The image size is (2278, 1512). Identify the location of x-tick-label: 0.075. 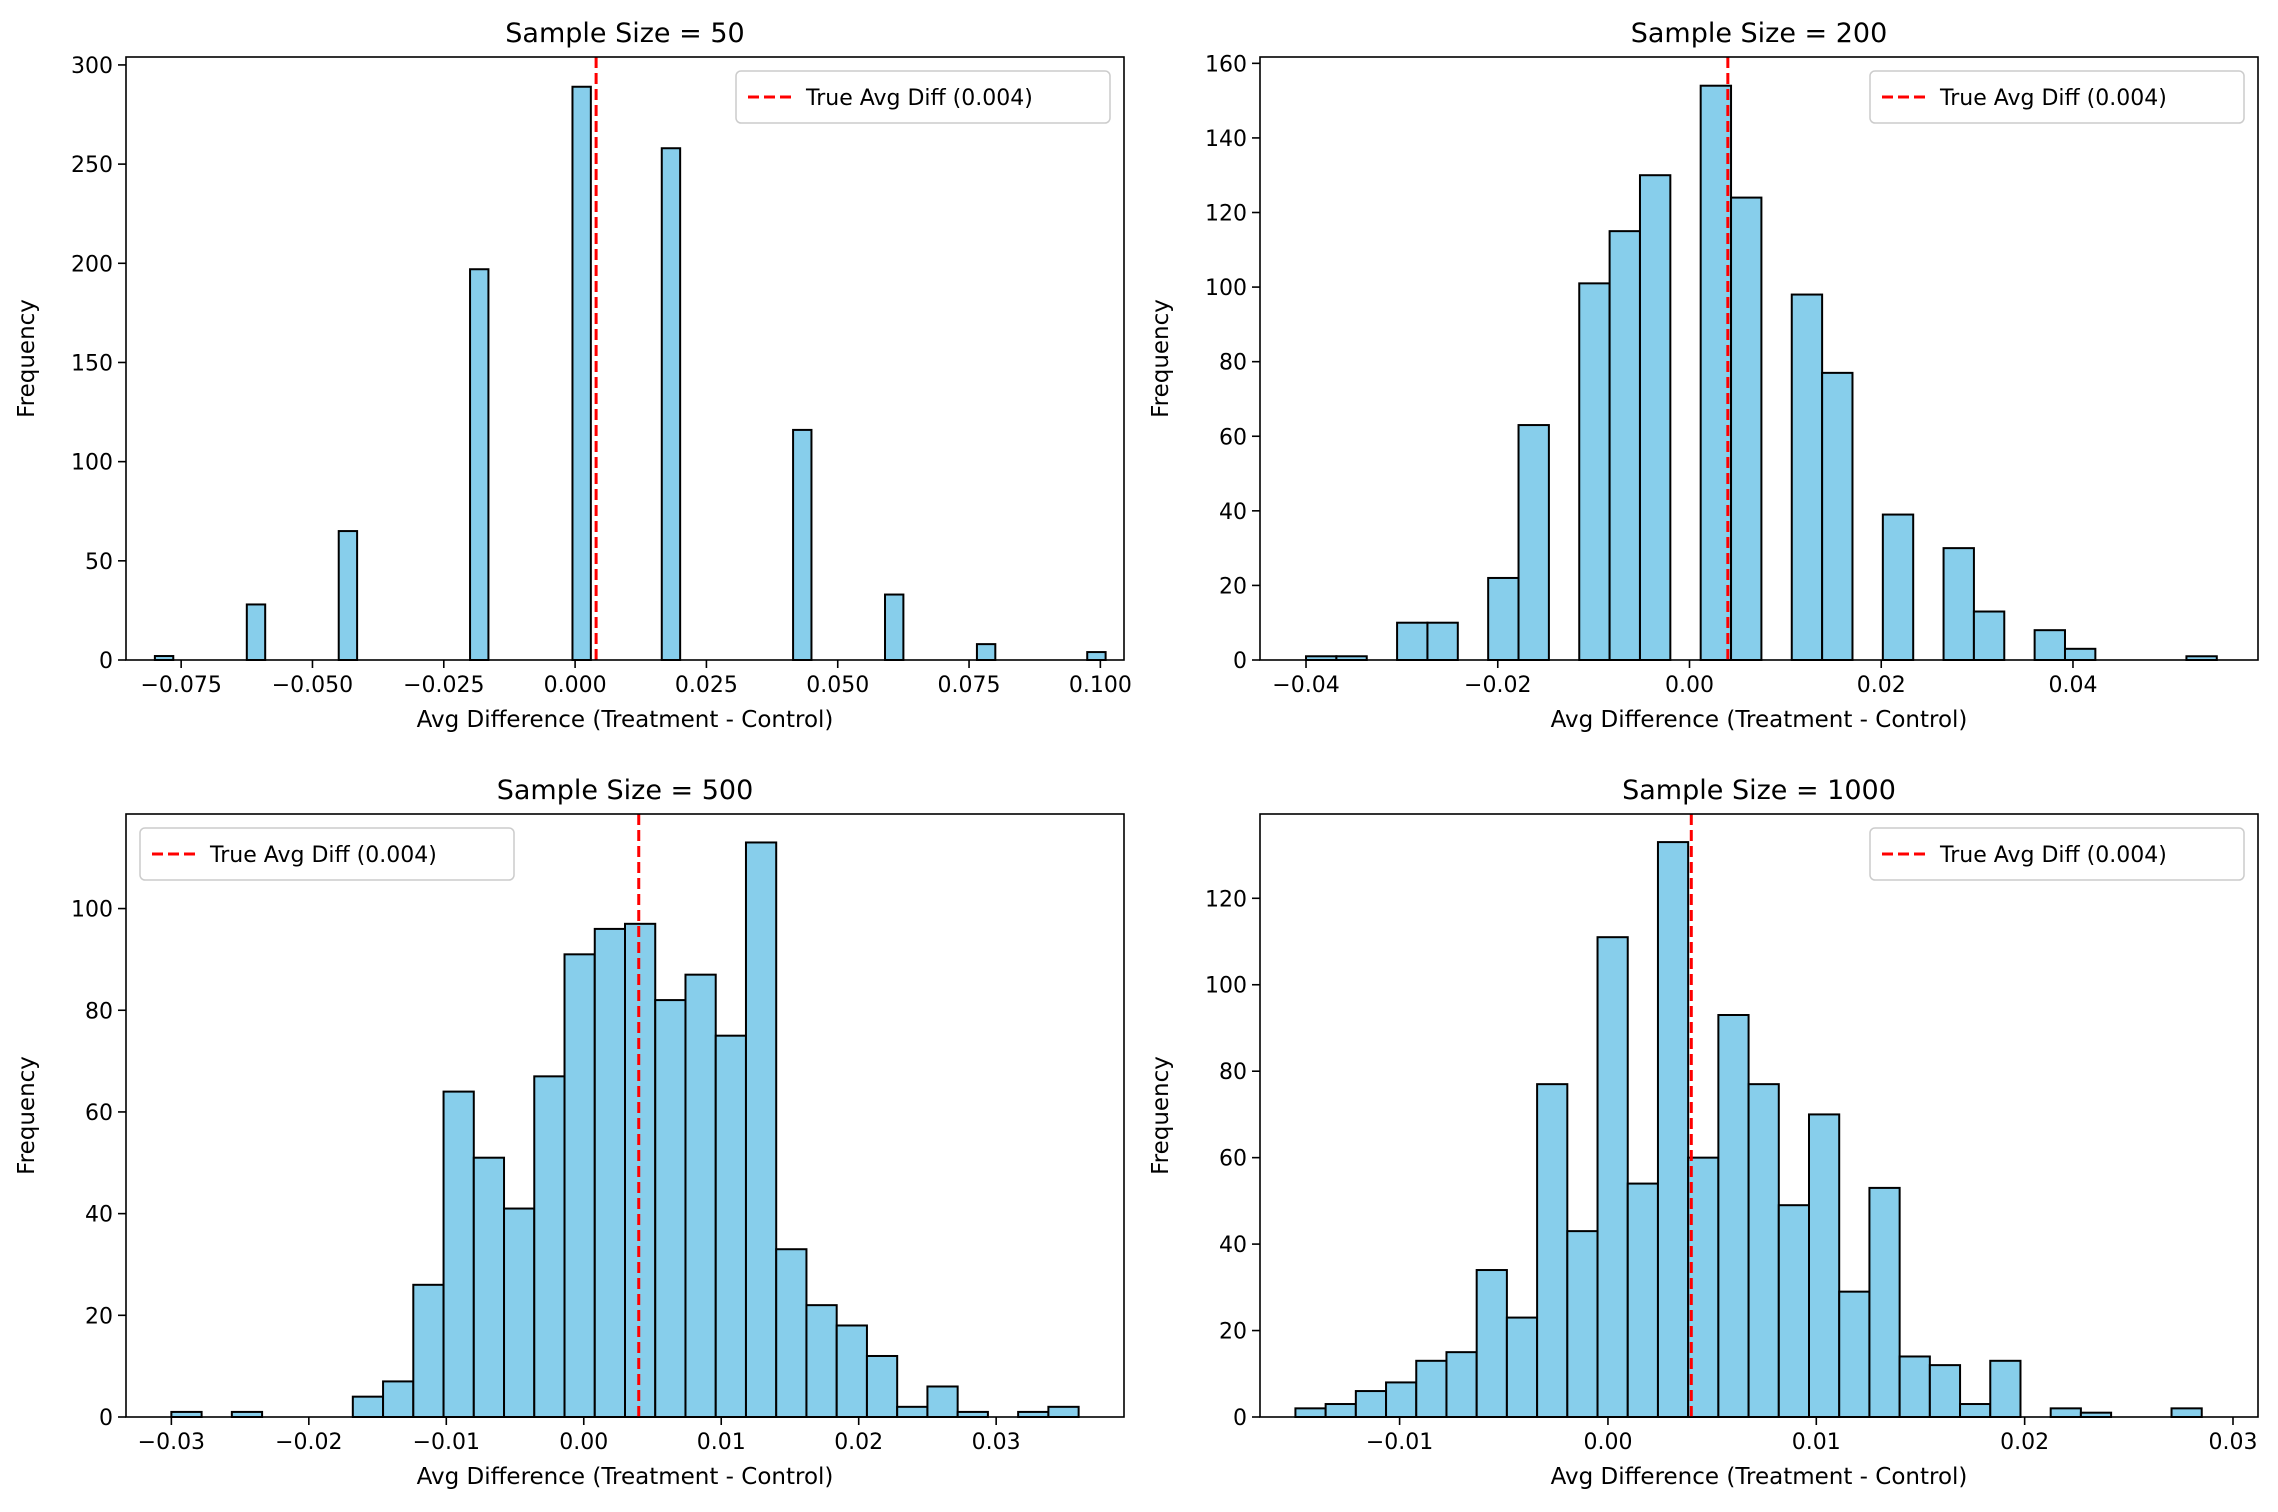
(969, 685).